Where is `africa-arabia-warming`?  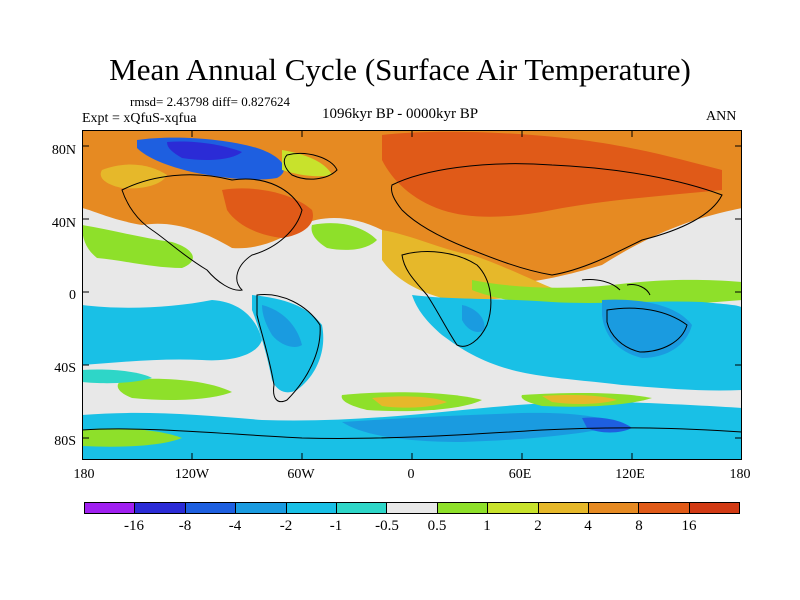 africa-arabia-warming is located at coordinates (469, 265).